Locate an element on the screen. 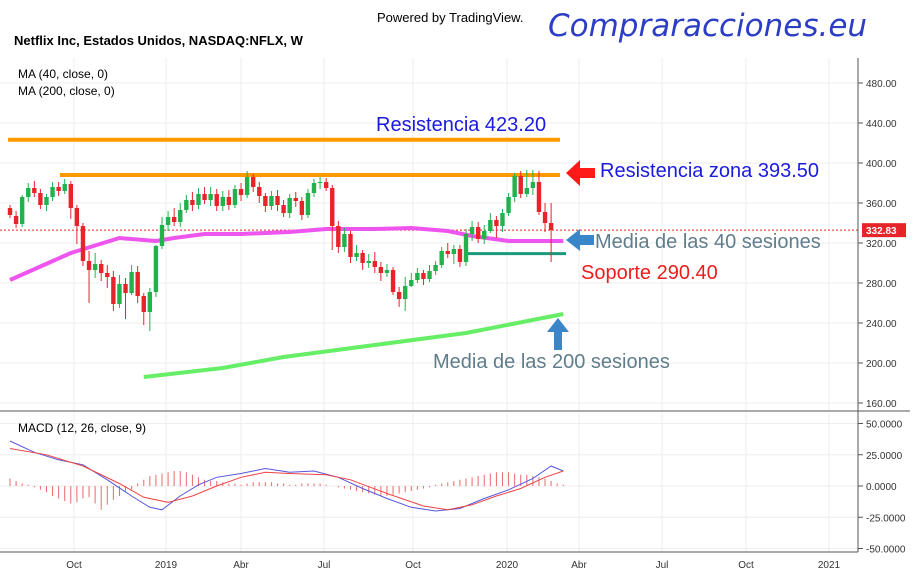  x-tick-label: 2021 is located at coordinates (829, 565).